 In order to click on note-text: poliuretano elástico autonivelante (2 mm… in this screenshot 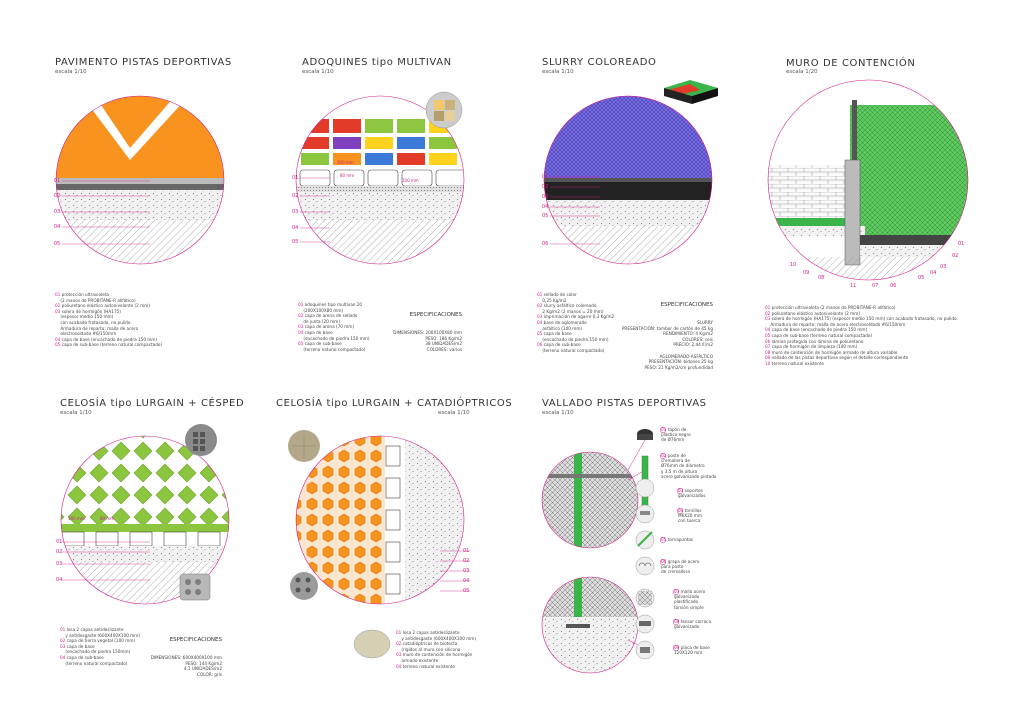, I will do `click(815, 313)`.